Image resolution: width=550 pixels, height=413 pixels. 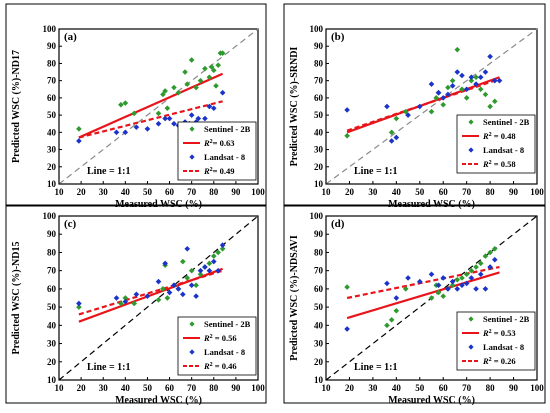 I want to click on r2-symbol: R, so click(x=485, y=333).